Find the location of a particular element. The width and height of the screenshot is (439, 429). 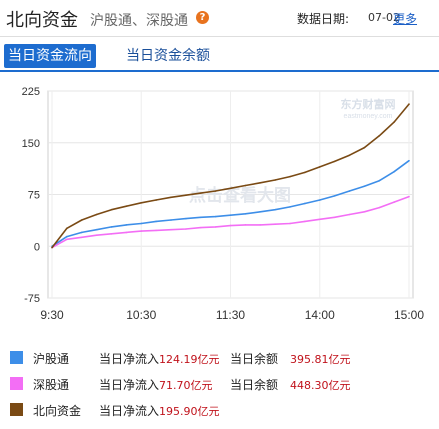

tab-daily-balance: 当日资金余额 is located at coordinates (168, 56).